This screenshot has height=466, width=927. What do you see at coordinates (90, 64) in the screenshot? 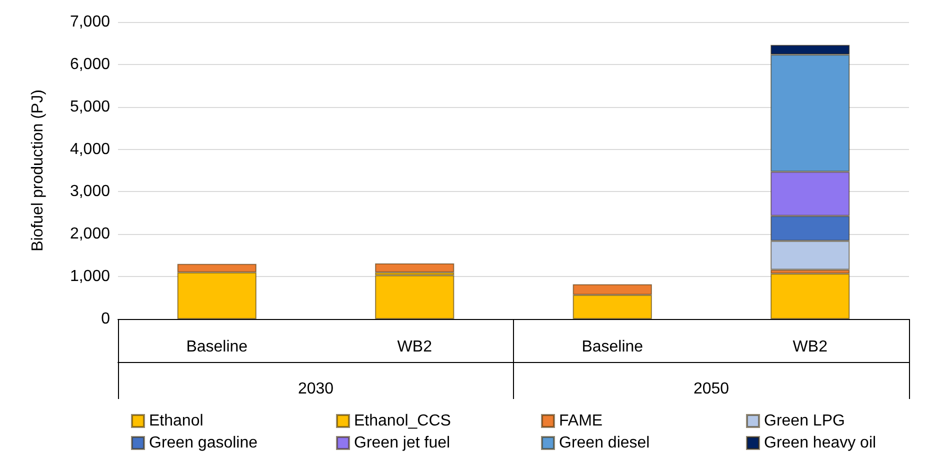
I see `y-tick-label: 6,000` at bounding box center [90, 64].